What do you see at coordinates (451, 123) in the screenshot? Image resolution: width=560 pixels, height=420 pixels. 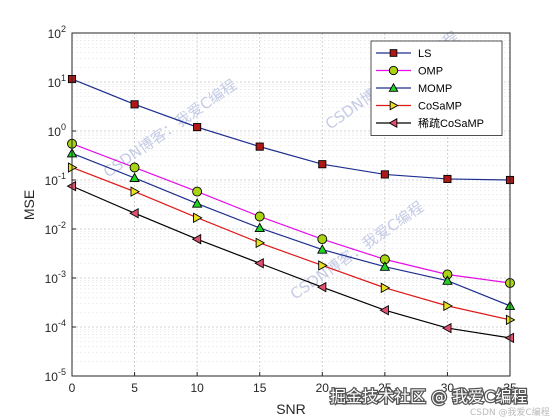 I see `legend-label: 稀疏CoSaMP` at bounding box center [451, 123].